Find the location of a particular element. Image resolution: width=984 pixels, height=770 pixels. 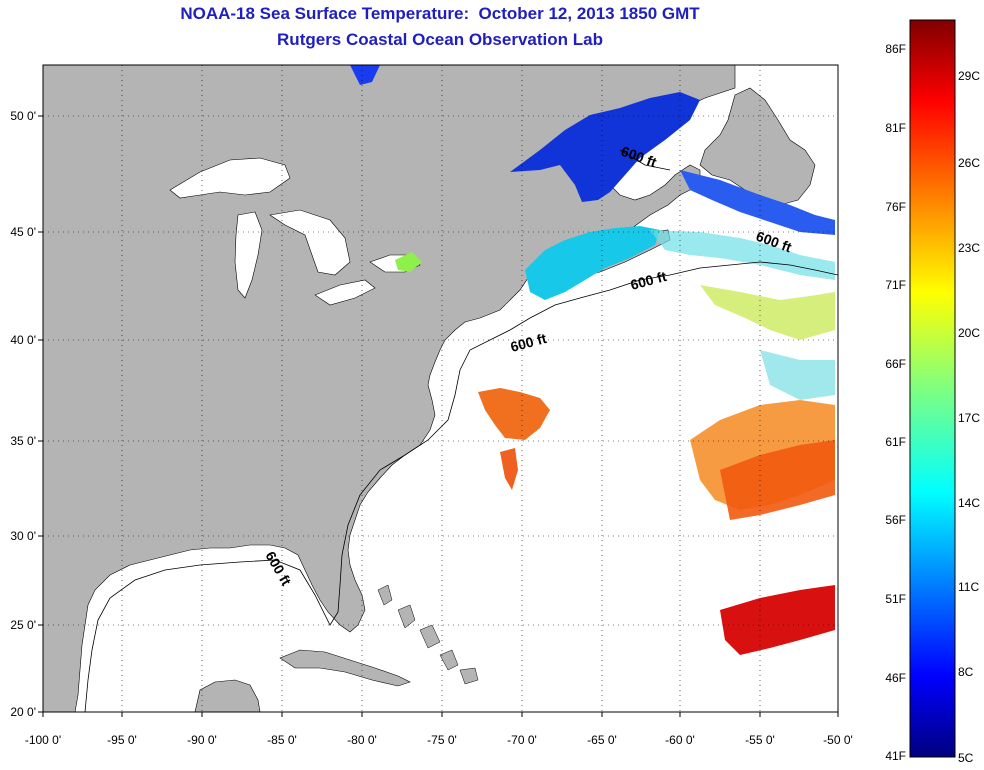

colorbar-c-label: 14C is located at coordinates (969, 503).